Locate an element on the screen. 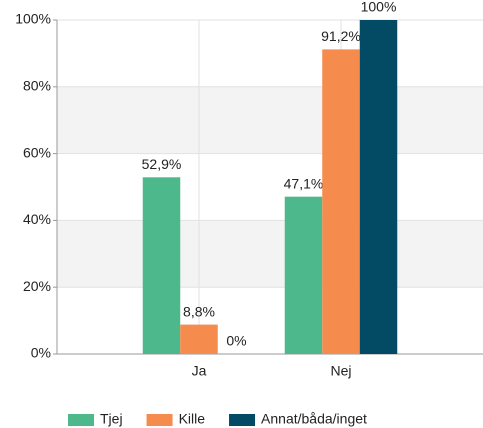 This screenshot has height=428, width=483. value-label: 91,2% is located at coordinates (341, 36).